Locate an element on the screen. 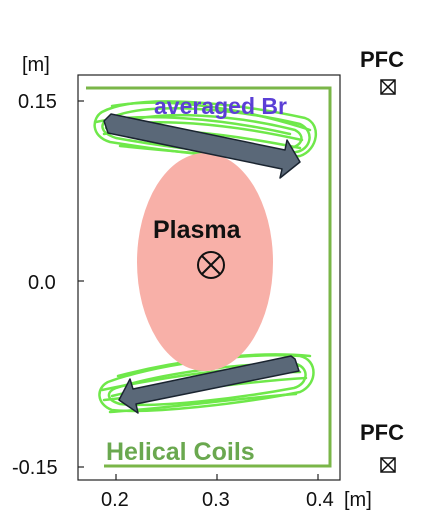  averaged-br-arrow-upper is located at coordinates (202, 146).